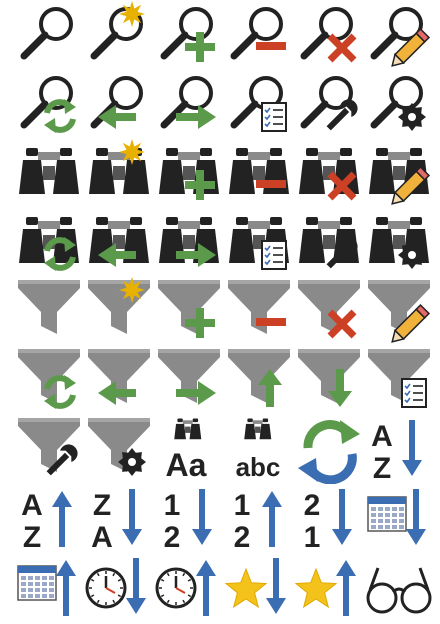  I want to click on magnifier-report-icon, so click(259, 104).